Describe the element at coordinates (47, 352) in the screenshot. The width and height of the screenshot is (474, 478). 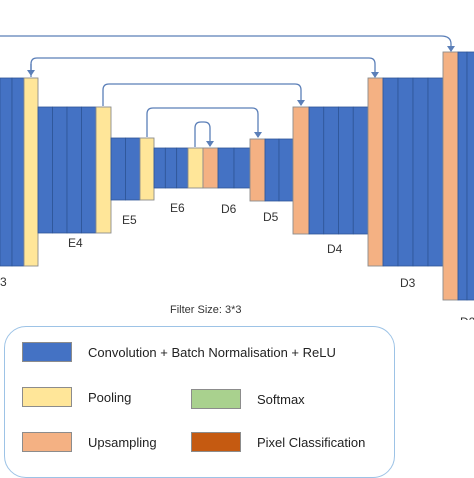
I see `legend-swatch-conv` at that location.